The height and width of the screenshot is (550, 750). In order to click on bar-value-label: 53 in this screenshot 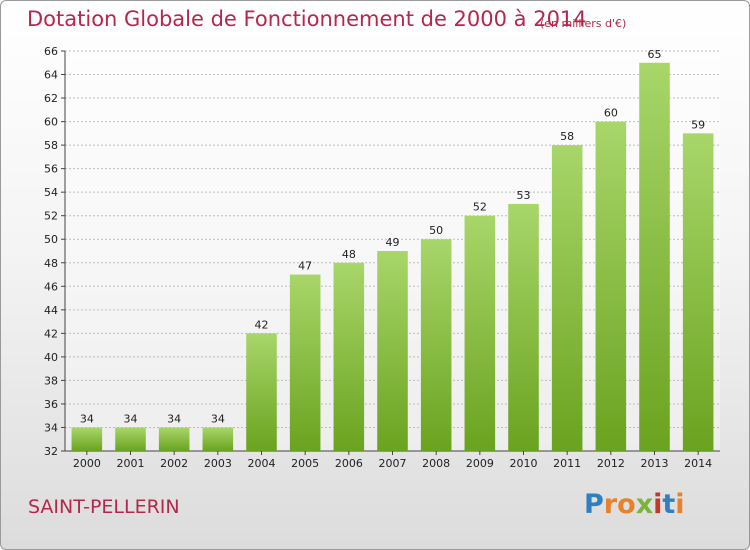, I will do `click(524, 195)`.